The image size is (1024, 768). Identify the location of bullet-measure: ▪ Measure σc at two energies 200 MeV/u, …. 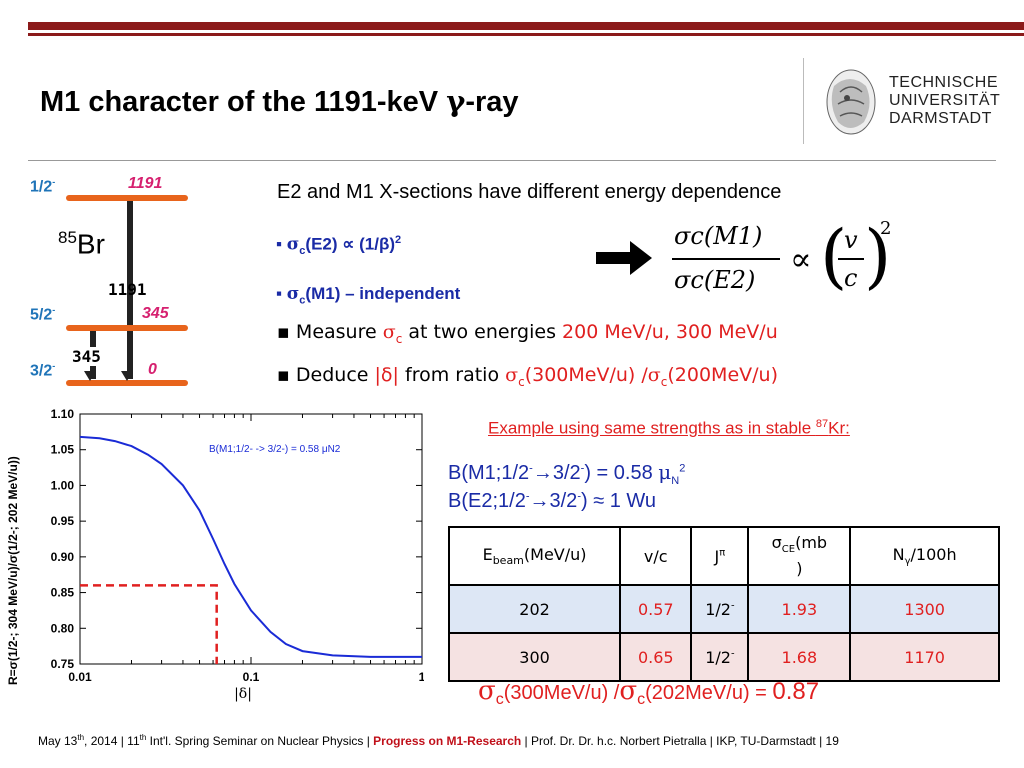
(527, 333).